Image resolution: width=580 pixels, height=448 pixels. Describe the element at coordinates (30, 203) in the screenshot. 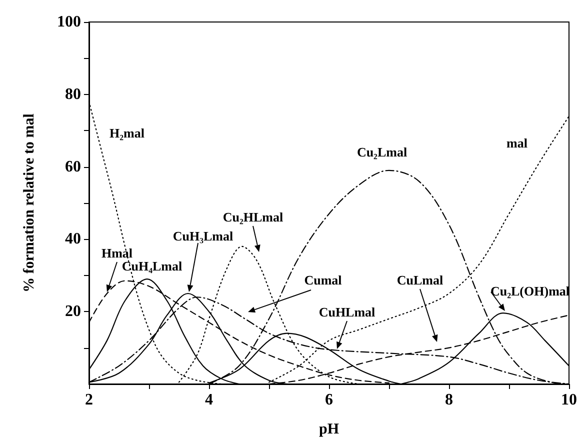

I see `y-axis-title: % formation relative to mal` at that location.